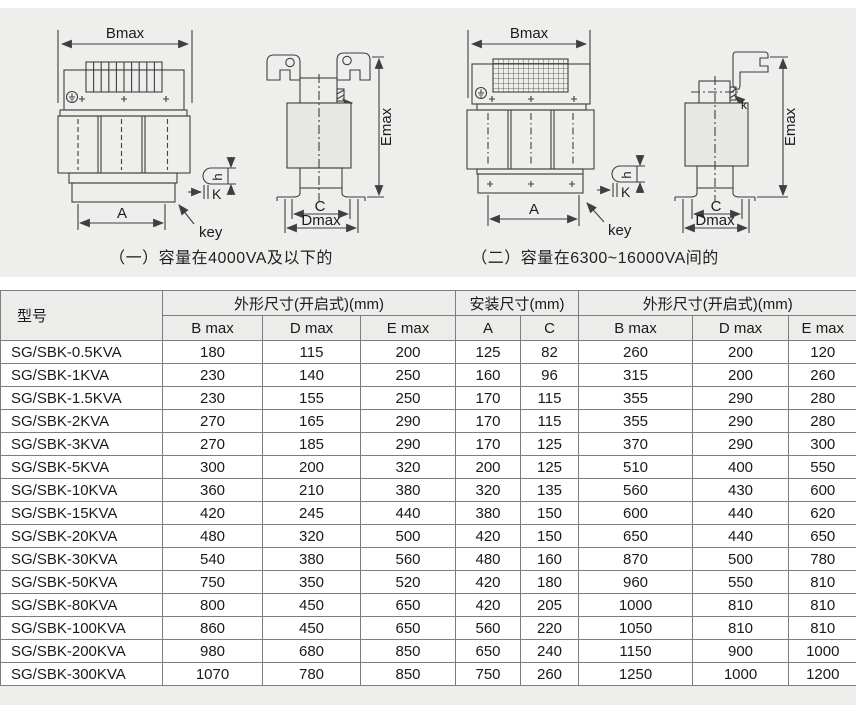  Describe the element at coordinates (549, 375) in the screenshot. I see `dim-cell: 96` at that location.